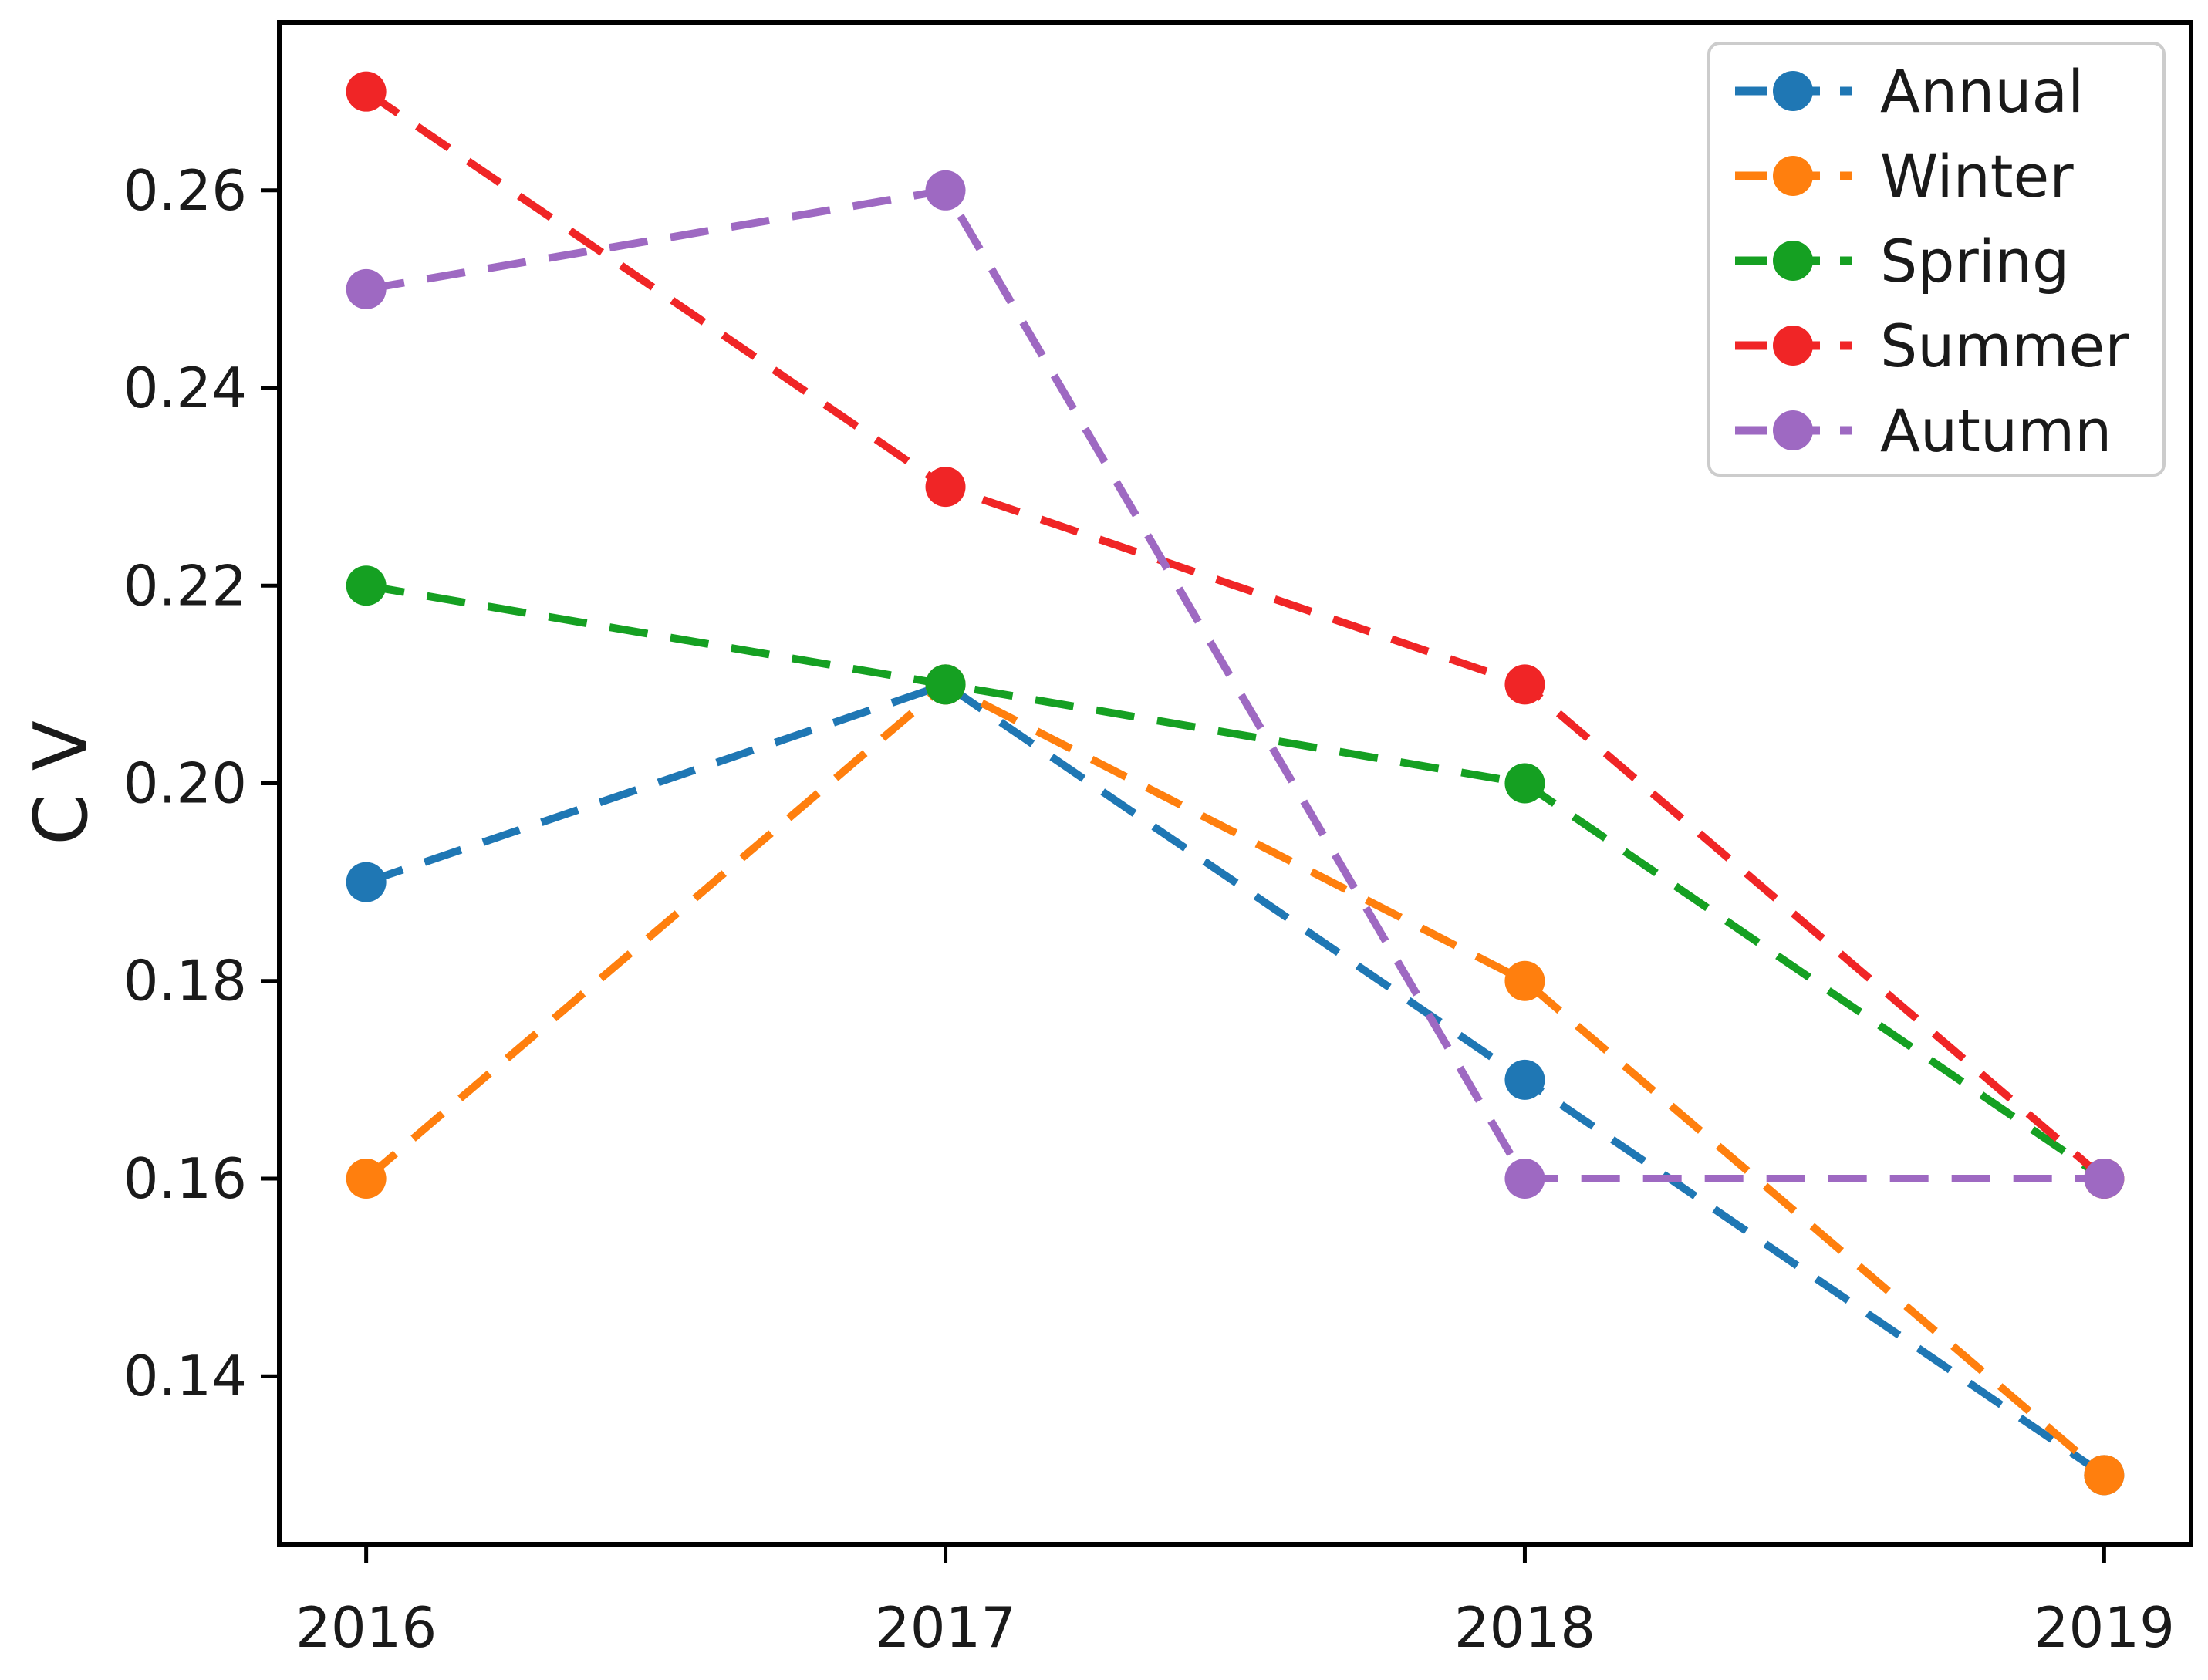  What do you see at coordinates (1793, 261) in the screenshot?
I see `legend-sample-marker-spring` at bounding box center [1793, 261].